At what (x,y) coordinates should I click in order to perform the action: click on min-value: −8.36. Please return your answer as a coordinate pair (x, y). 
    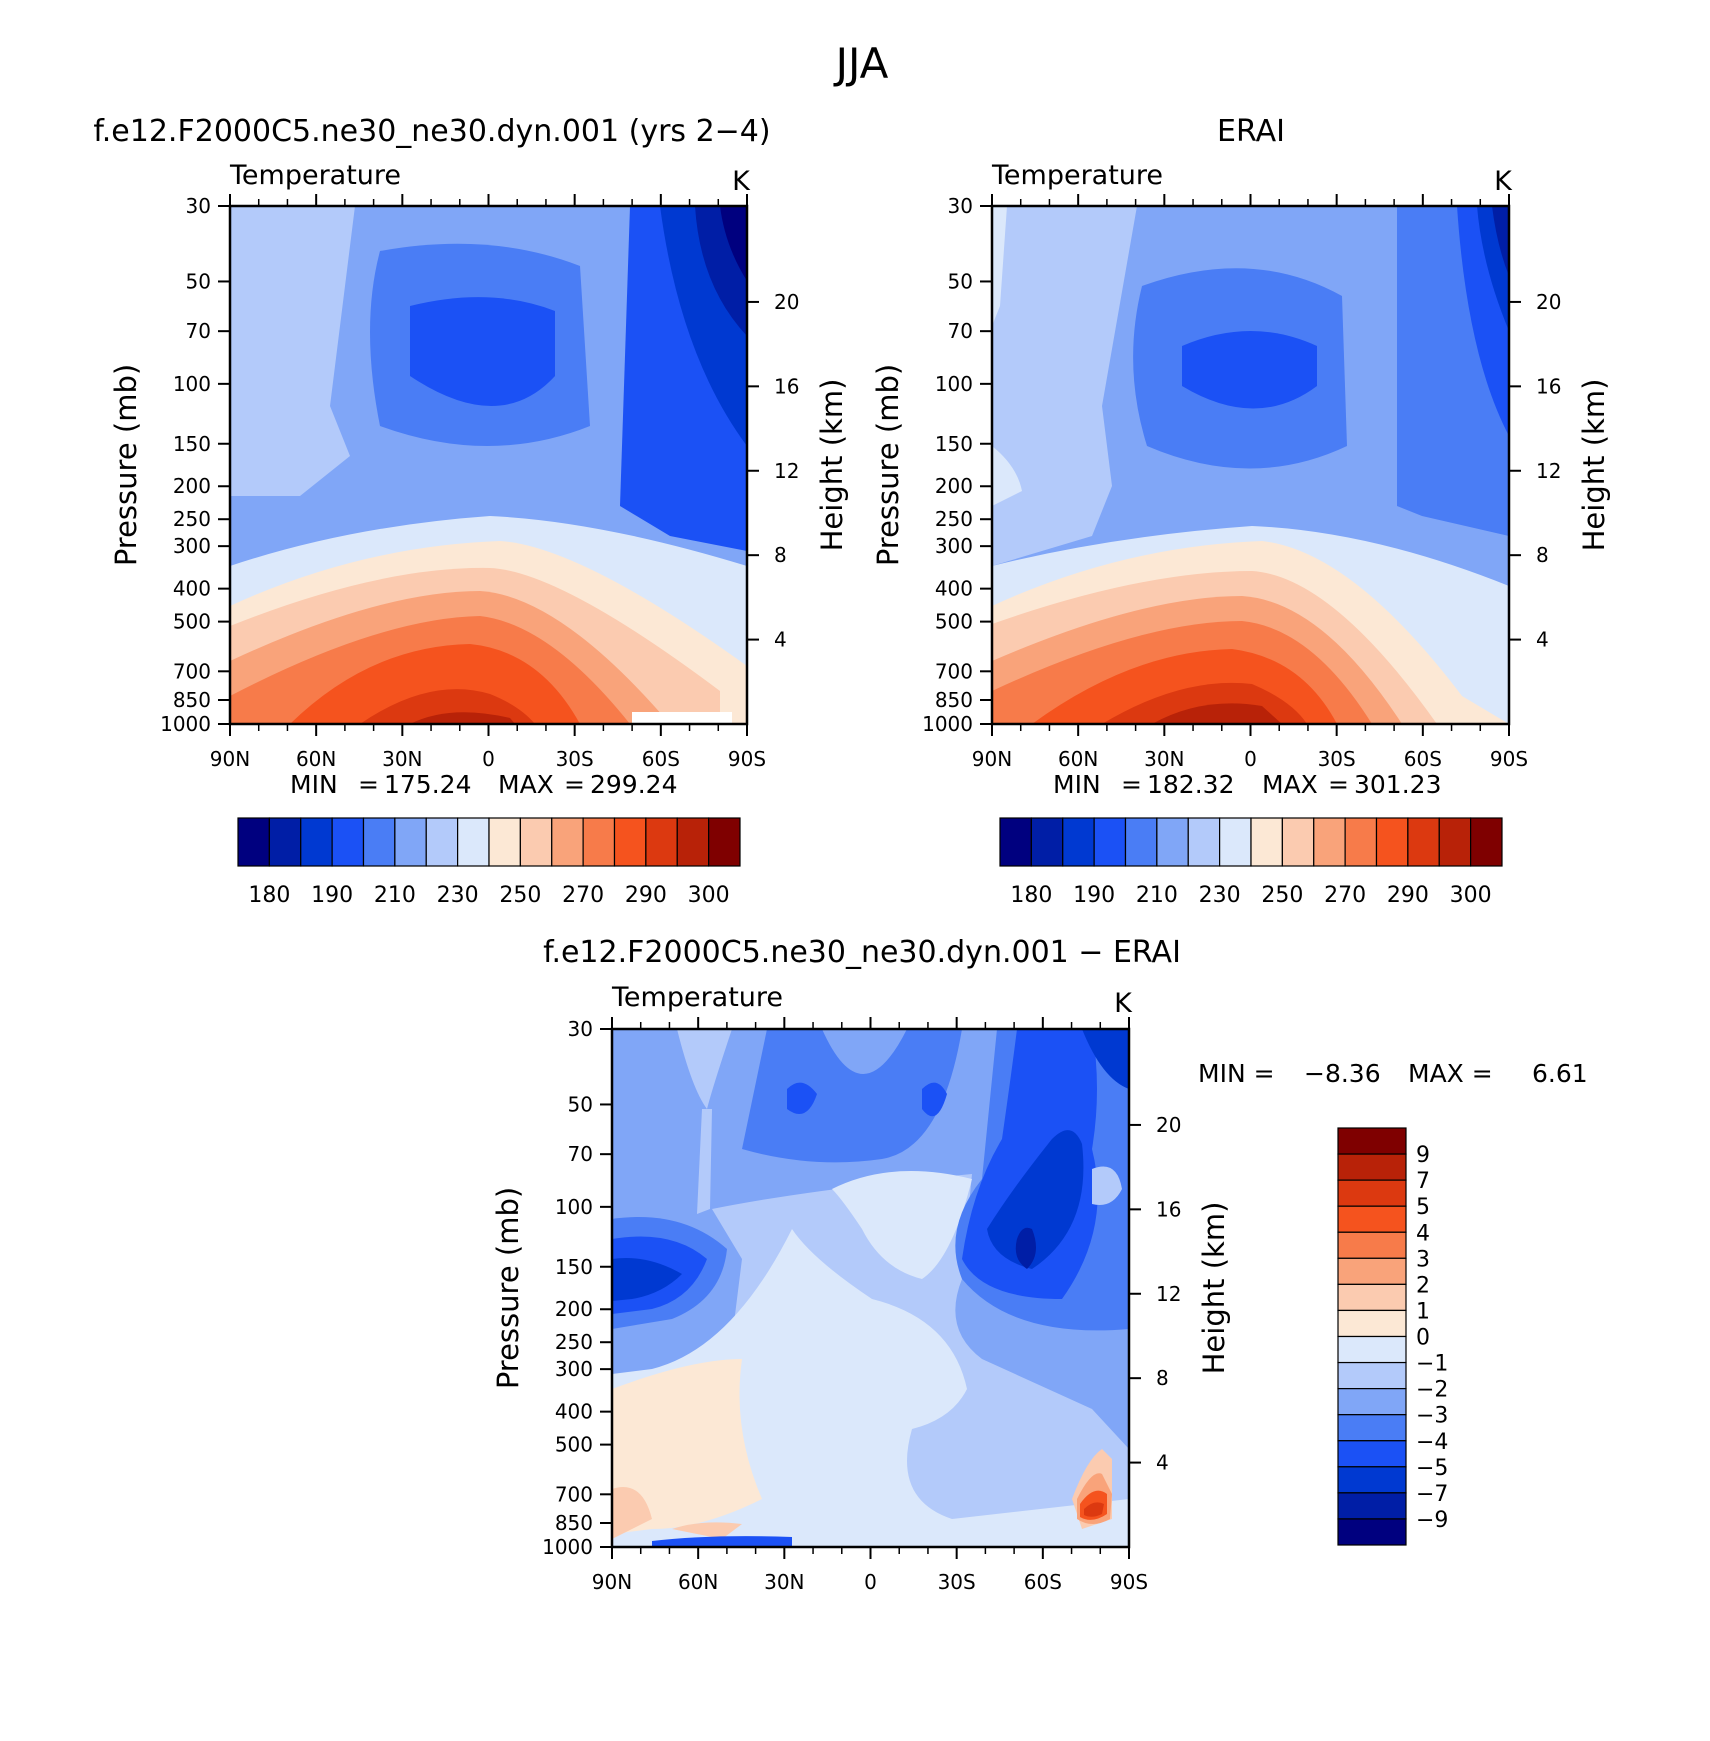
    Looking at the image, I should click on (1342, 1073).